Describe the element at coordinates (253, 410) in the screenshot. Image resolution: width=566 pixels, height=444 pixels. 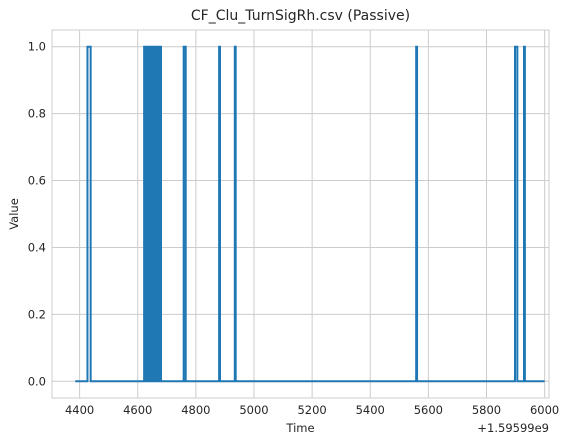
I see `x-tick-label: 5000` at that location.